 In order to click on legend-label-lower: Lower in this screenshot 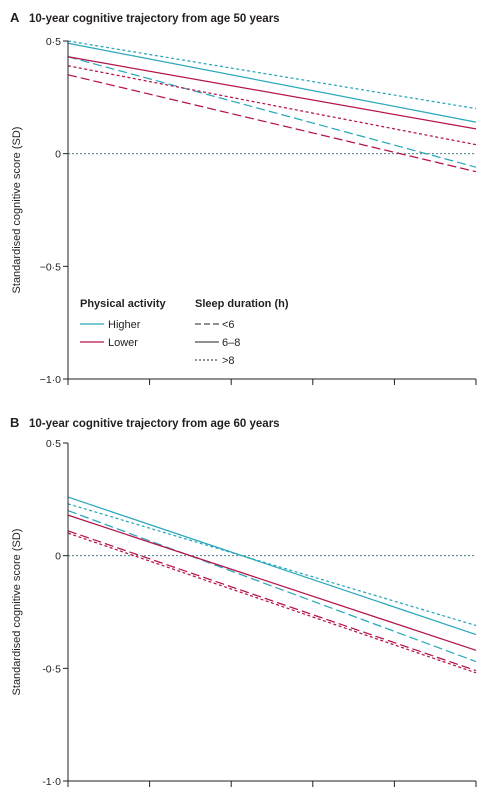, I will do `click(123, 343)`.